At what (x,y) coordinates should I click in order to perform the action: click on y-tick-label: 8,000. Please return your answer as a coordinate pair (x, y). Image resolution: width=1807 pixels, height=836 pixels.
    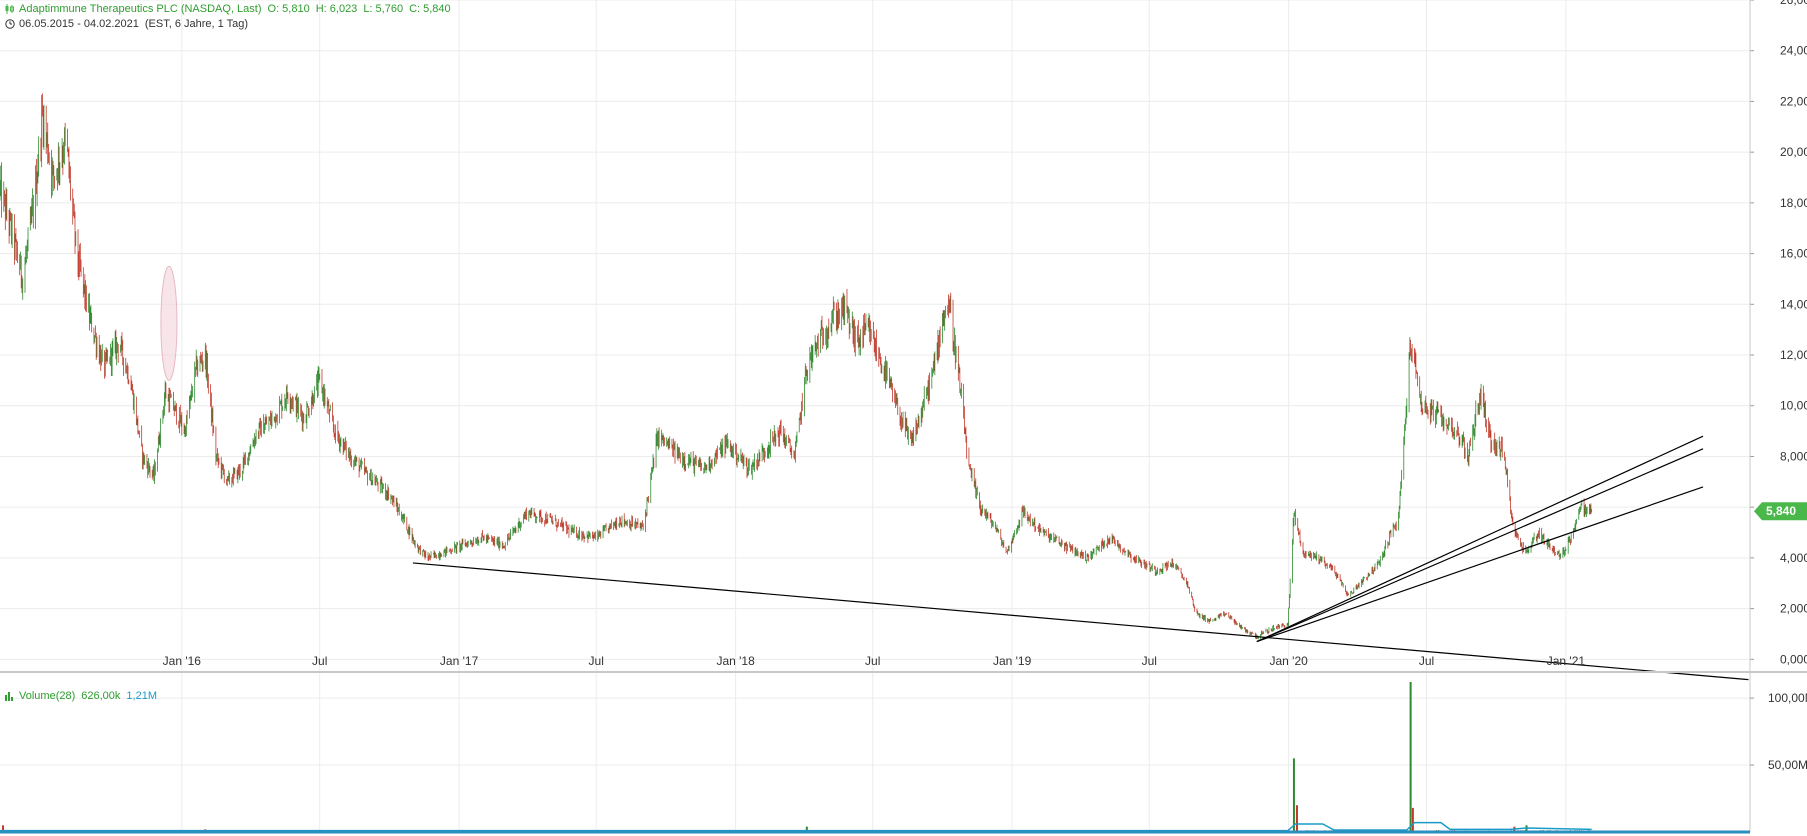
    Looking at the image, I should click on (1793, 456).